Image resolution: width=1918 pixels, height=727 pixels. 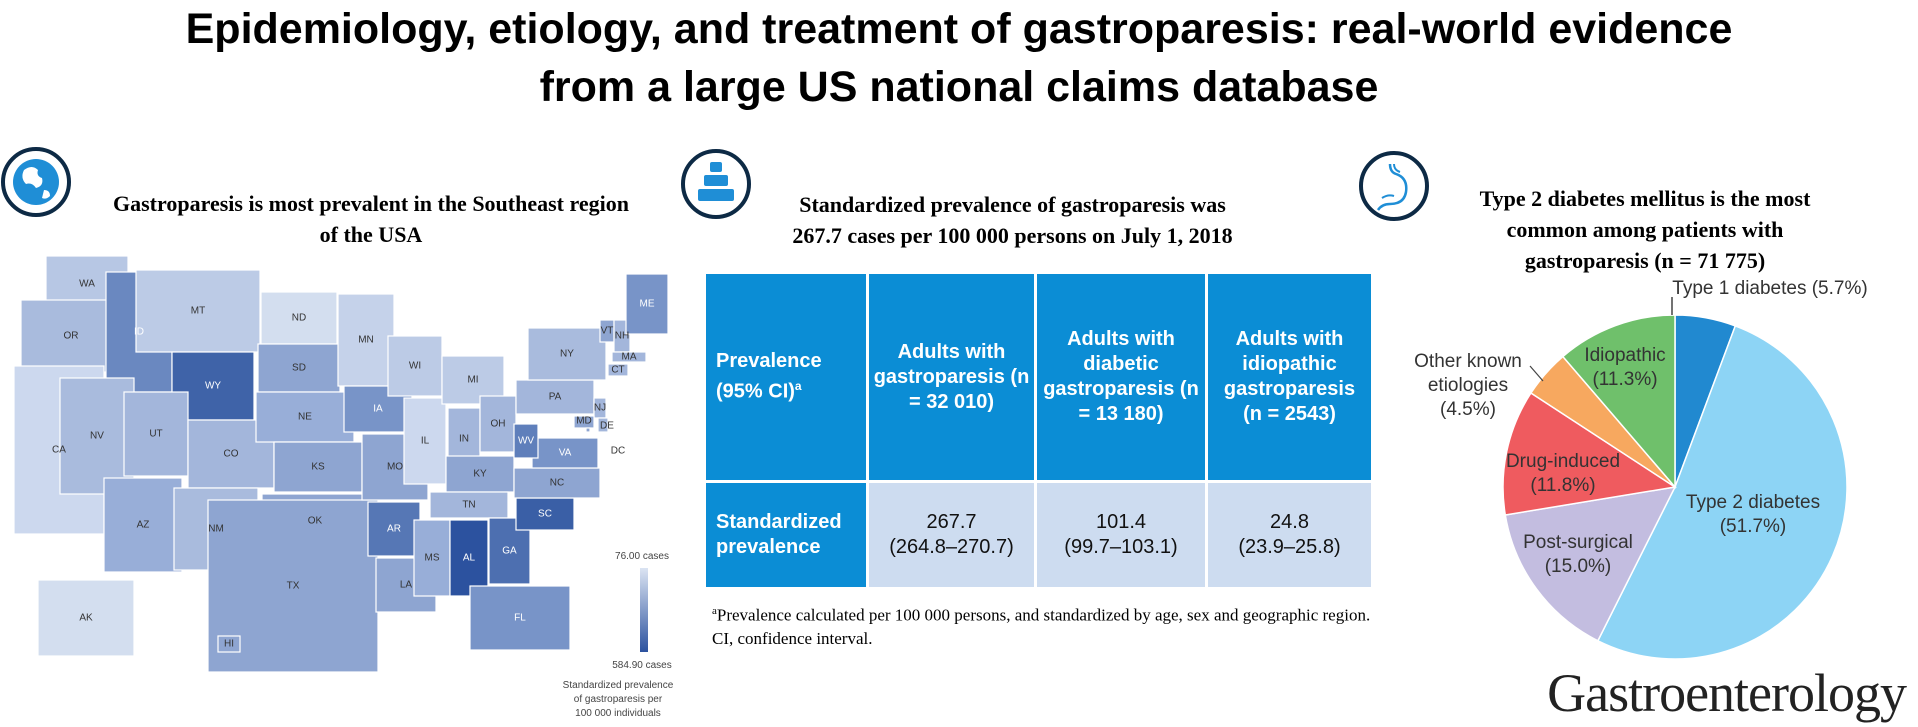 I want to click on header-all-adults: Adults with gastroparesis (n = 32 010), so click(x=951, y=377).